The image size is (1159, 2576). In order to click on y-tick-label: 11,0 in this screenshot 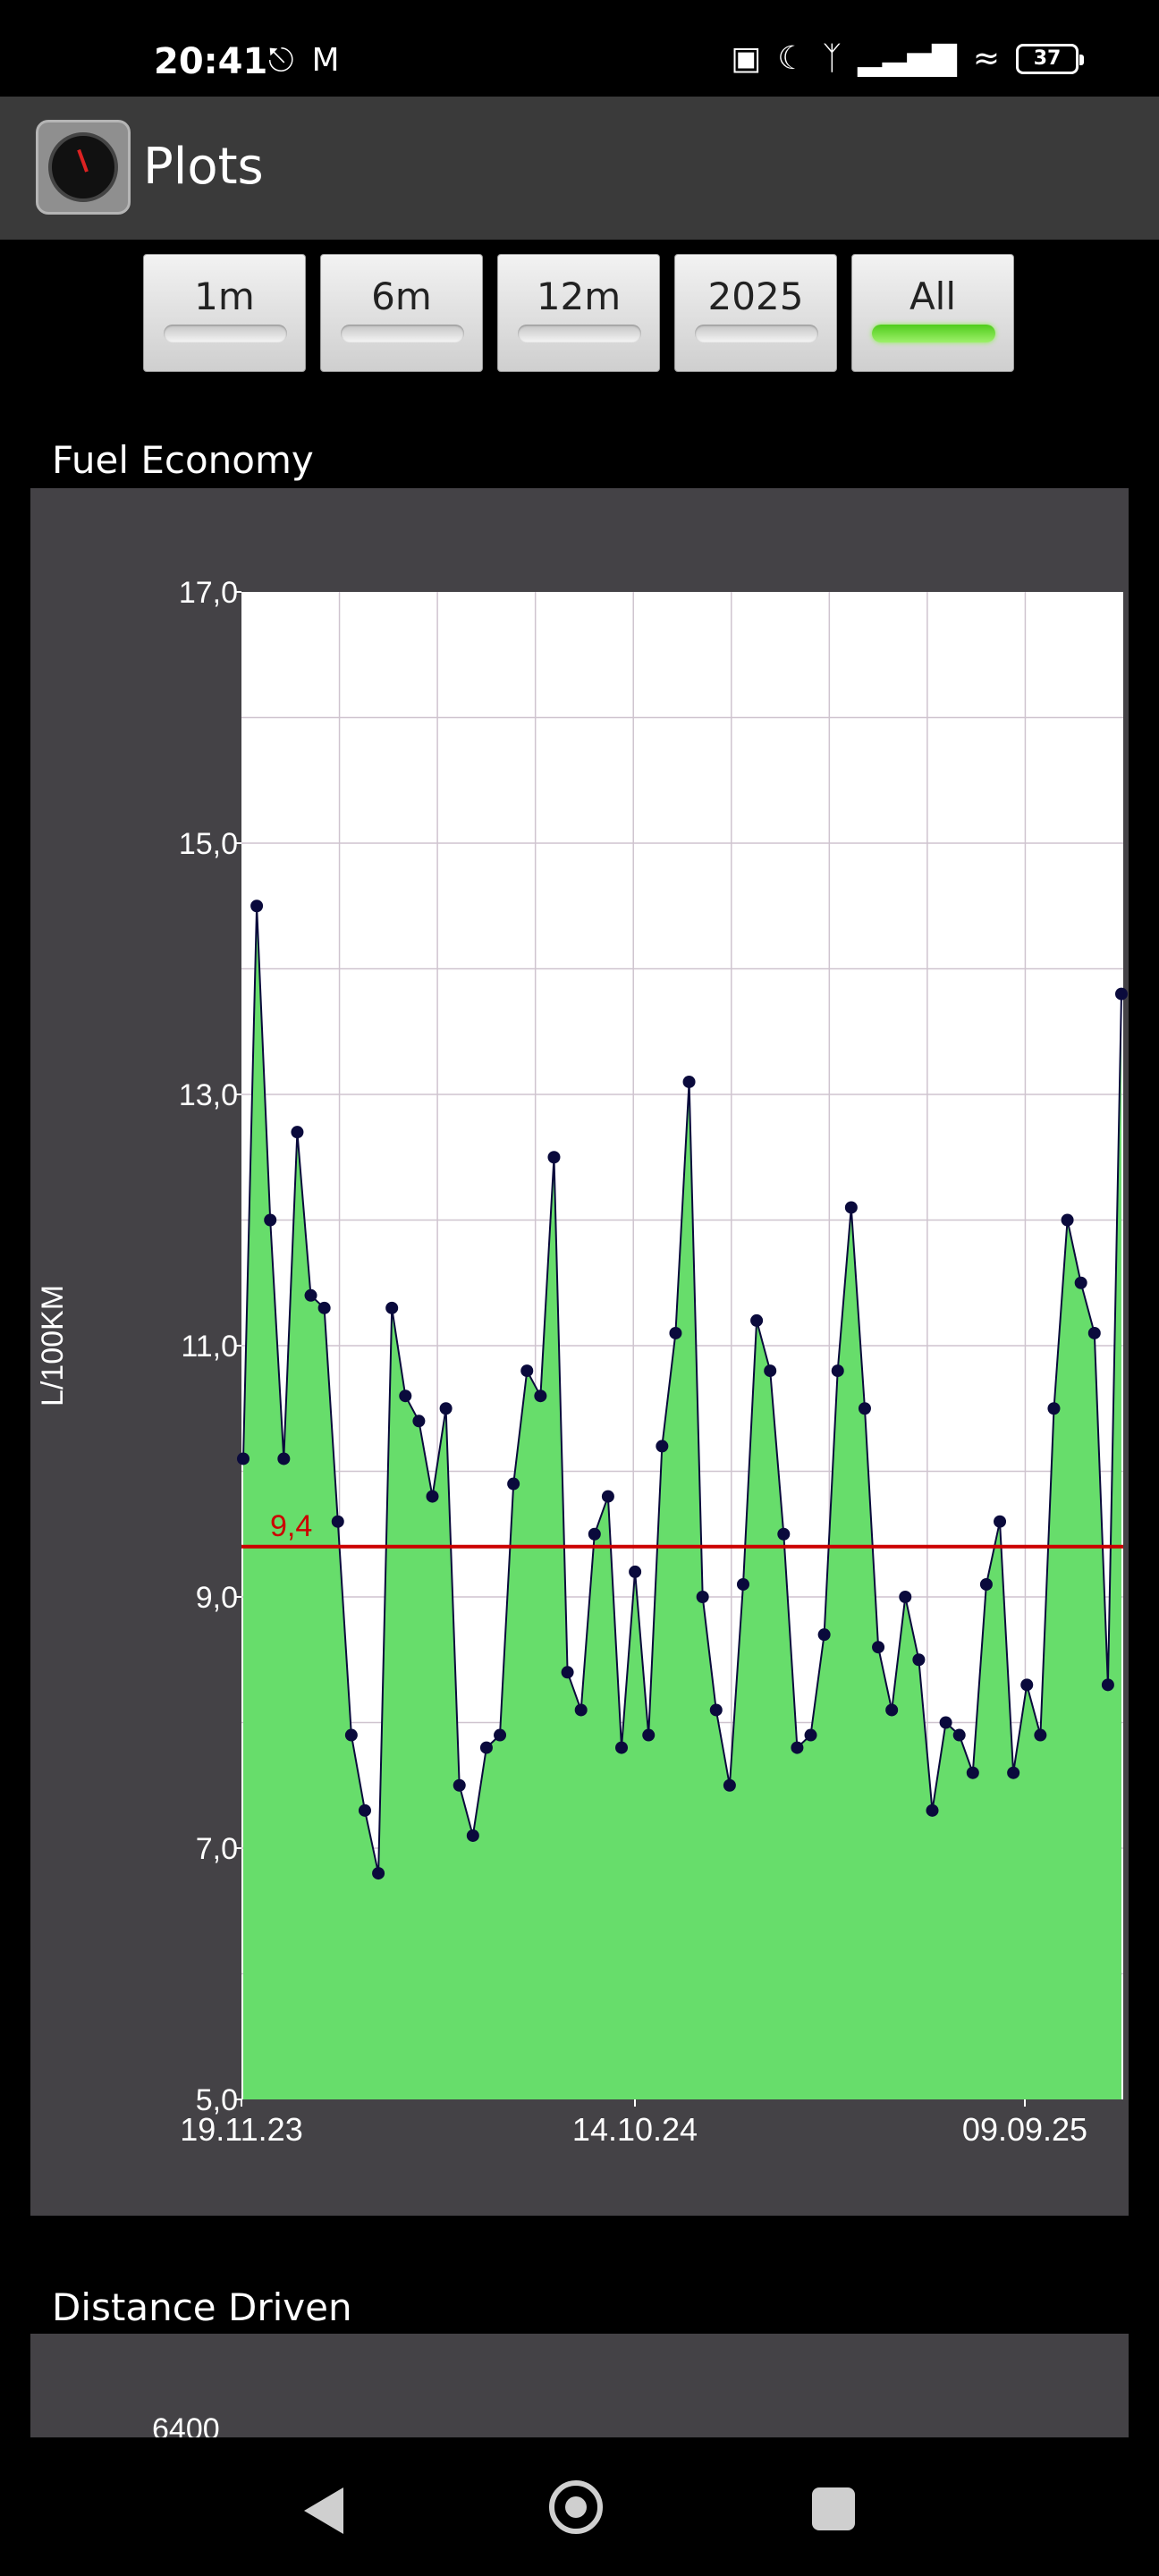, I will do `click(209, 1347)`.